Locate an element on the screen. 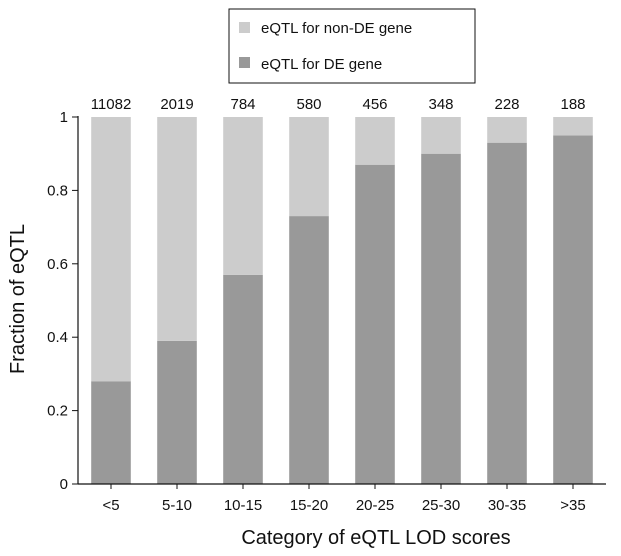  x-axis: <5 5-10 10-15 15-20 20-25 25-30 30-35 >35 is located at coordinates (342, 498).